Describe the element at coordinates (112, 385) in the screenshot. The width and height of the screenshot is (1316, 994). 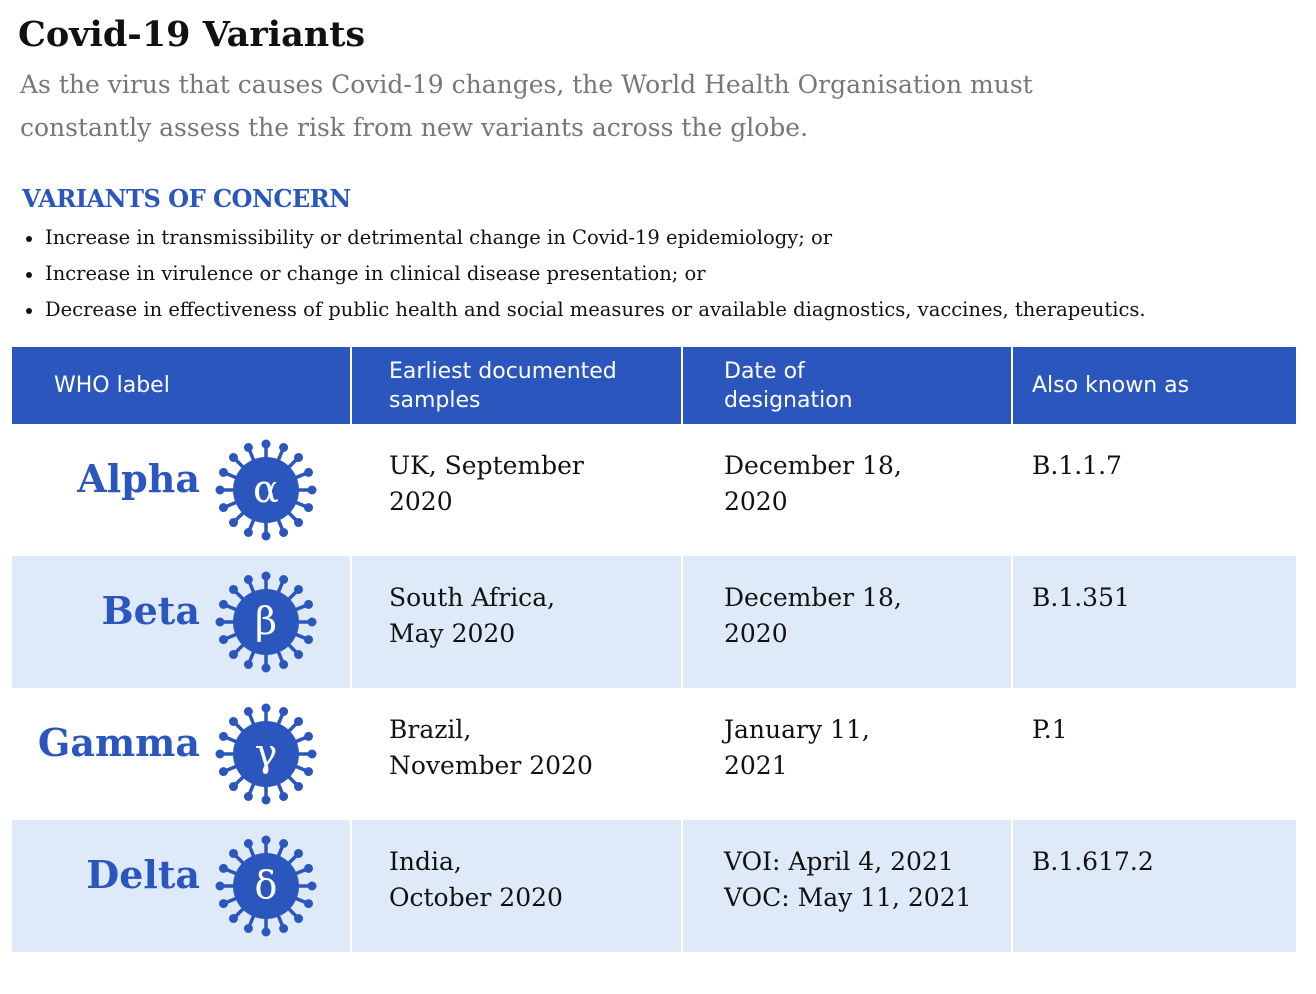
I see `header-line: WHO label` at that location.